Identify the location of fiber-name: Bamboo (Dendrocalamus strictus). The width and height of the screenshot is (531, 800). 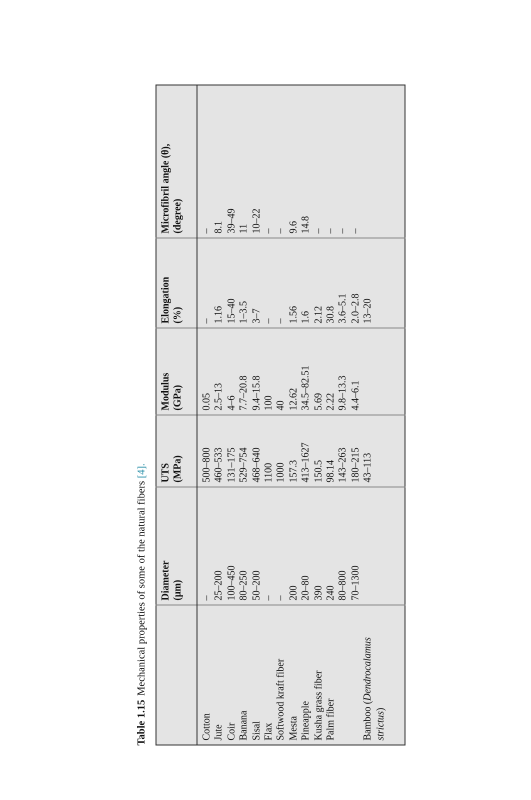
(383, 675).